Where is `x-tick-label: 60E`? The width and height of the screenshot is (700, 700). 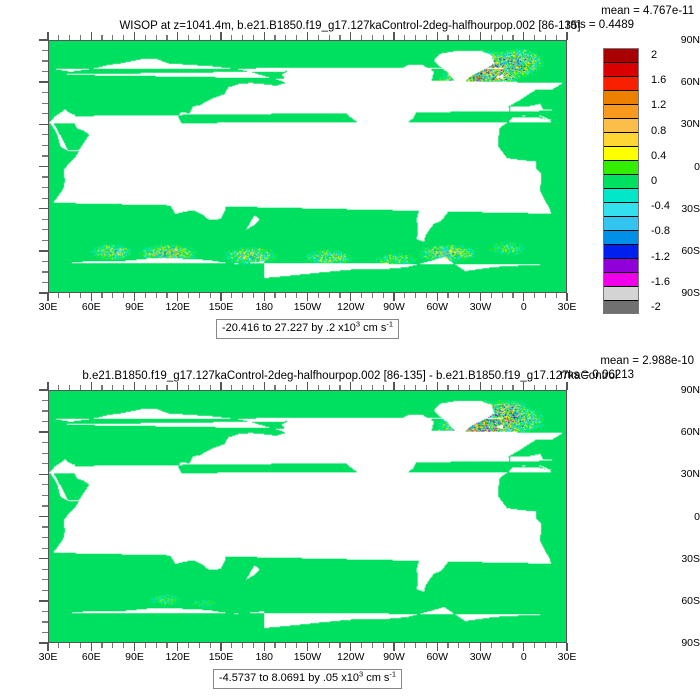
x-tick-label: 60E is located at coordinates (91, 657).